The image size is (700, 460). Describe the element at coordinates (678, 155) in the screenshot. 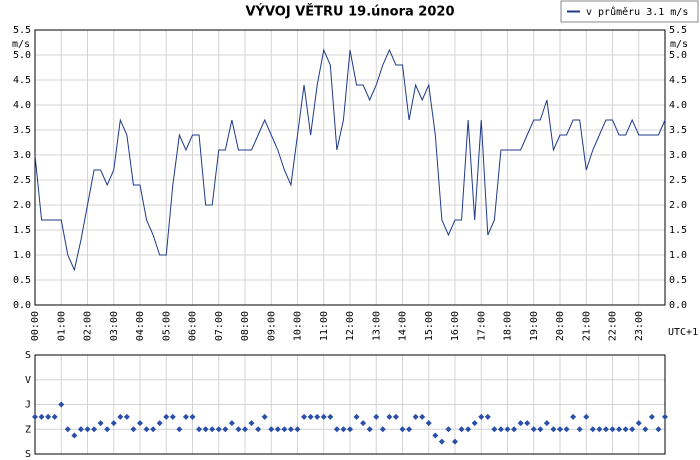

I see `y-tick-label-right: 3.0` at that location.